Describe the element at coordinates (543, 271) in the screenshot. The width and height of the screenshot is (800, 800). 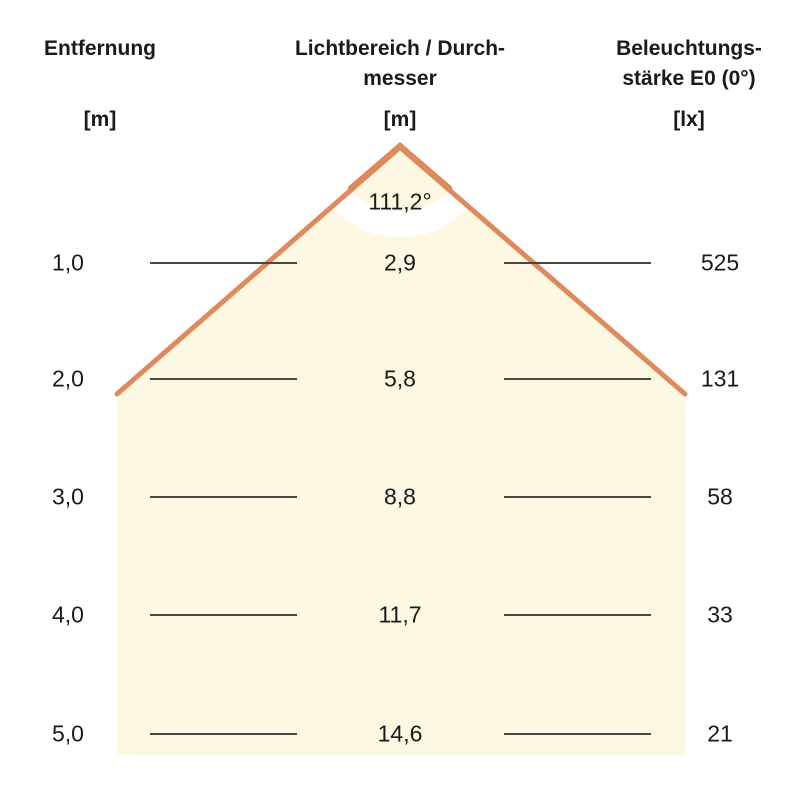
I see `beam-edge-right` at that location.